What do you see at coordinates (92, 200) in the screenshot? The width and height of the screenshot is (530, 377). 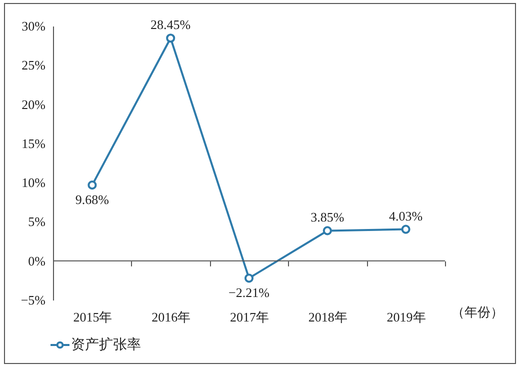 I see `data-label: 9.68%` at bounding box center [92, 200].